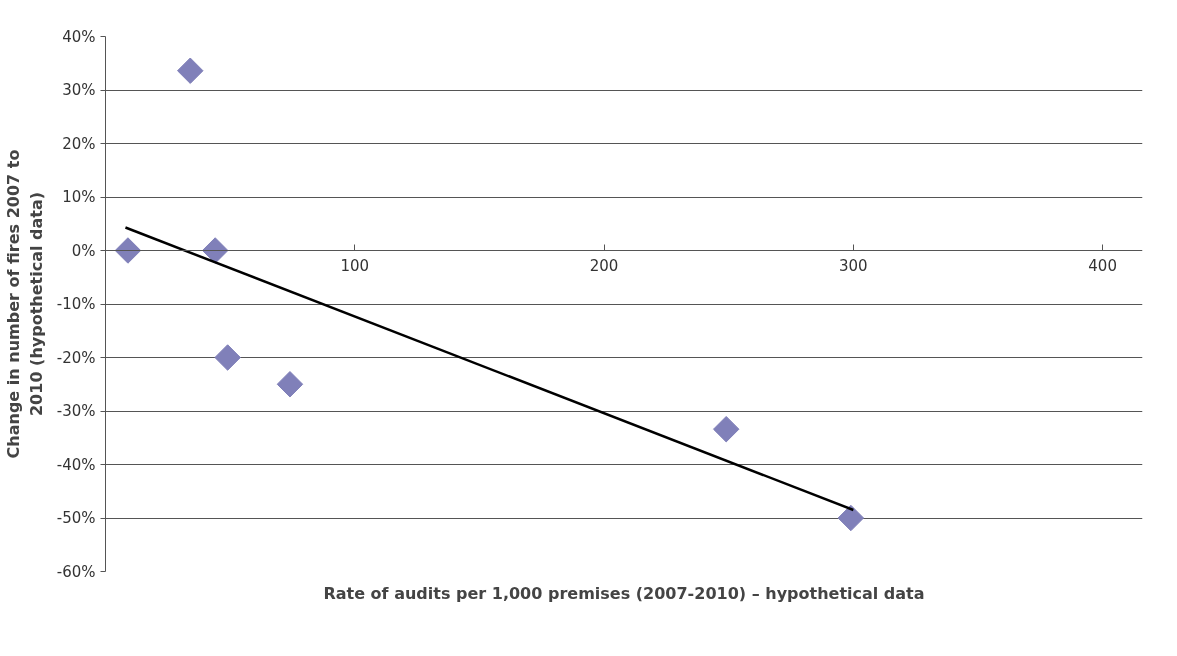 This screenshot has width=1177, height=656. I want to click on x-axis-title: Rate of audits per 1,000 premises (2007-2010) – hypothetical data, so click(624, 593).